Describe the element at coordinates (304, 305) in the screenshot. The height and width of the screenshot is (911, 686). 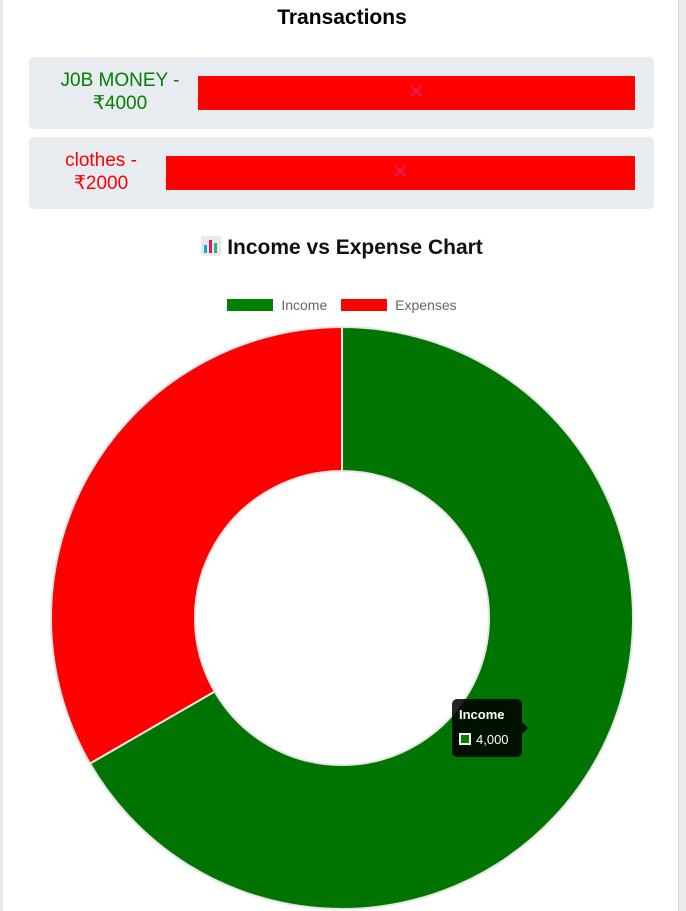
I see `legend-label: Income` at that location.